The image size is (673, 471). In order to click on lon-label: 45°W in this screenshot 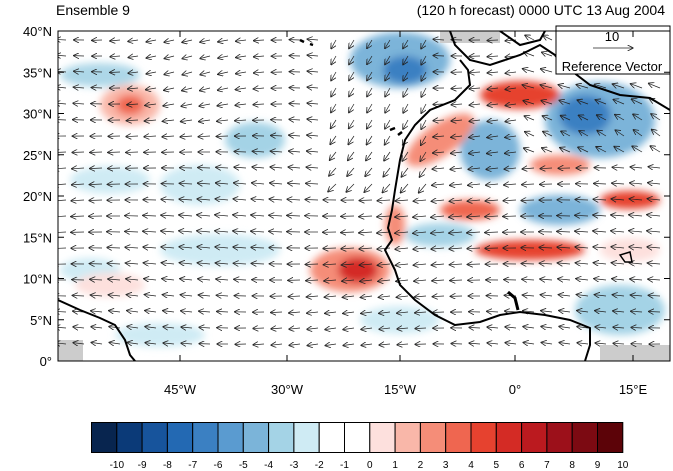, I will do `click(180, 389)`.